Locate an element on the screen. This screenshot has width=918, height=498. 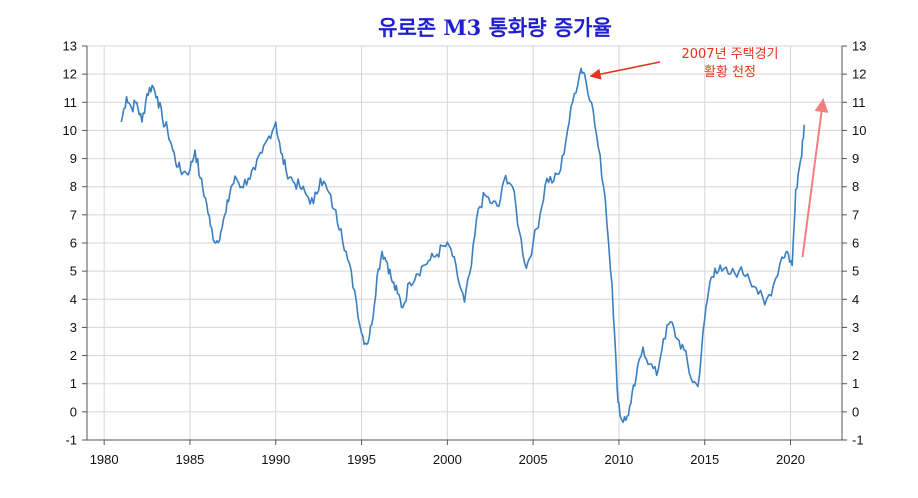
x-tick-label: 1995 is located at coordinates (361, 459).